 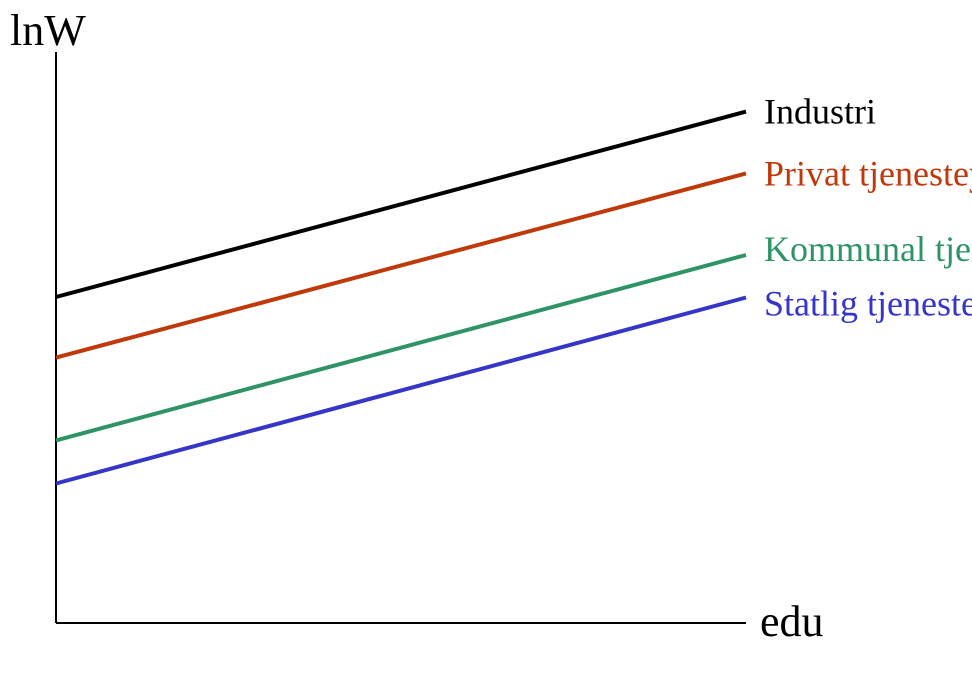 What do you see at coordinates (868, 249) in the screenshot?
I see `series-label-3: Kommunal tjenesteyting` at bounding box center [868, 249].